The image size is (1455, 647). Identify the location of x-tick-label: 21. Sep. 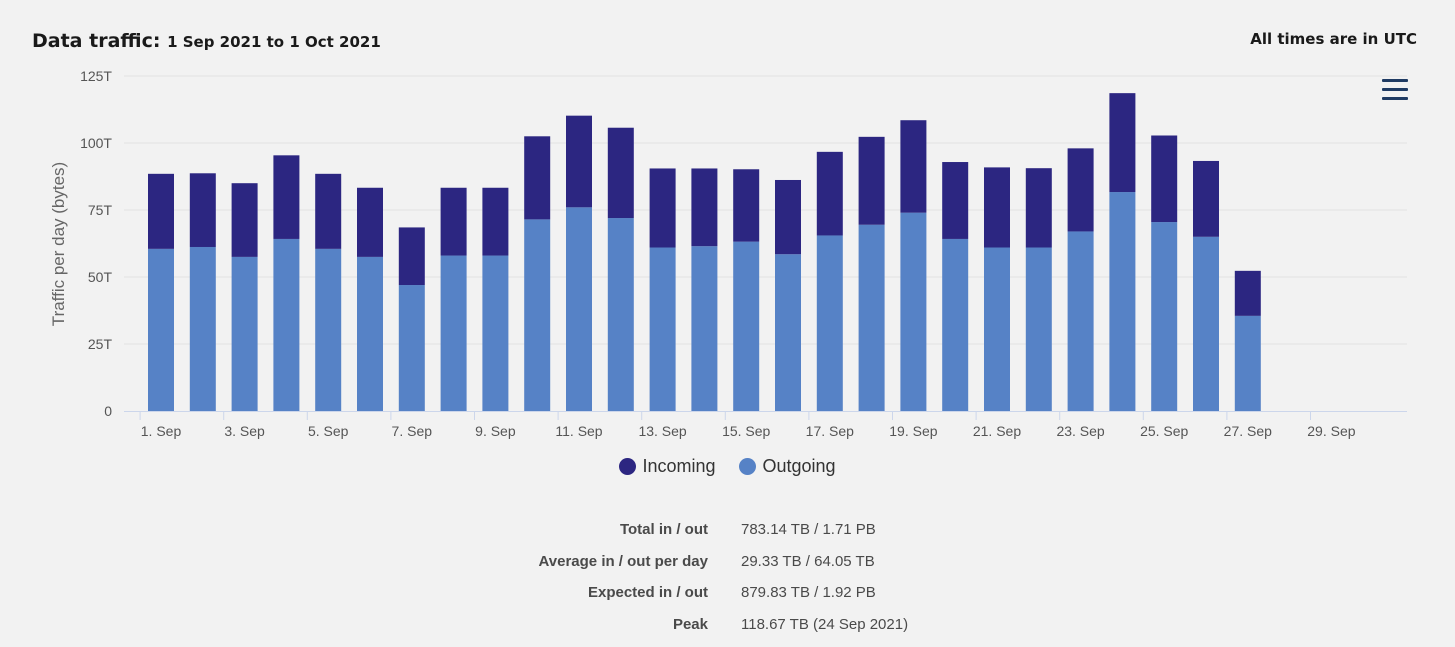
(997, 431).